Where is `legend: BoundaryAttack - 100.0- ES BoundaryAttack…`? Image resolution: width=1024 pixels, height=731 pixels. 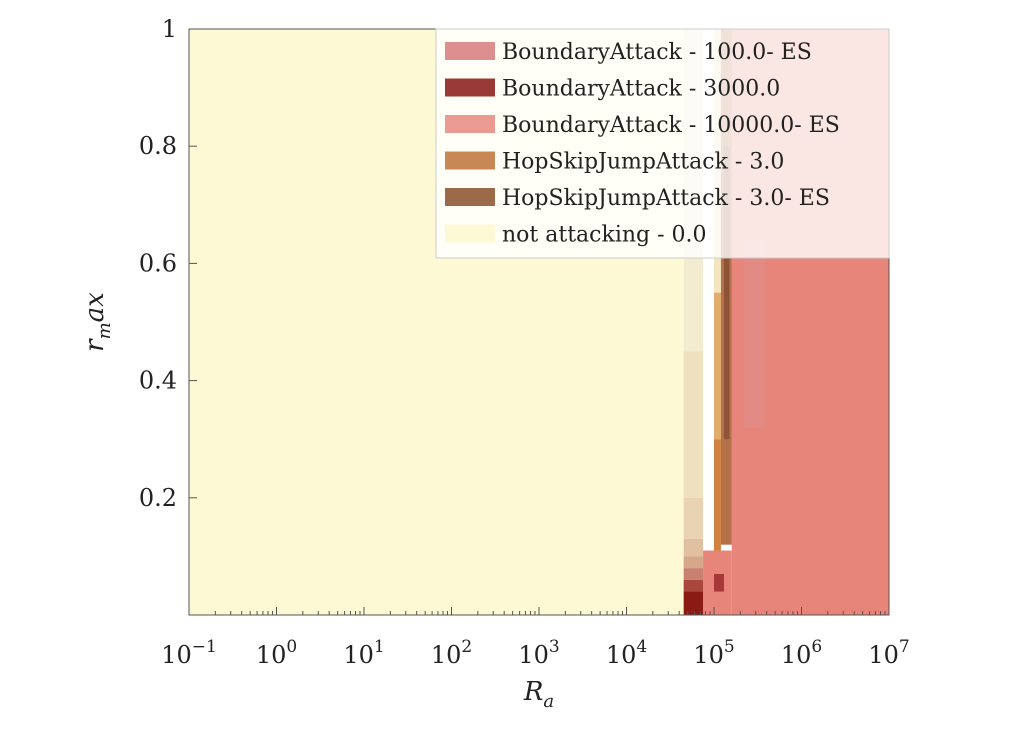 legend: BoundaryAttack - 100.0- ES BoundaryAttack… is located at coordinates (662, 143).